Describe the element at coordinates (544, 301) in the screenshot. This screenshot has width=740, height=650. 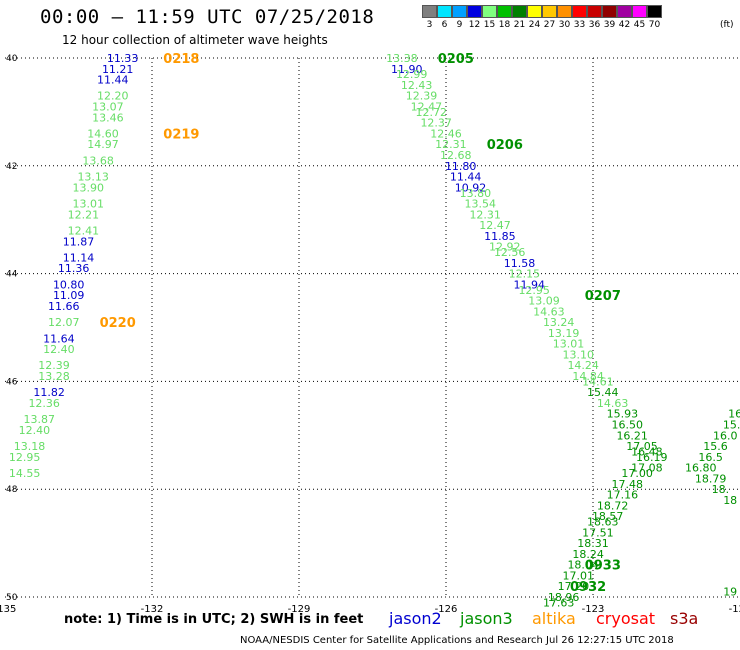
I see `swh-reading: 13.09` at that location.